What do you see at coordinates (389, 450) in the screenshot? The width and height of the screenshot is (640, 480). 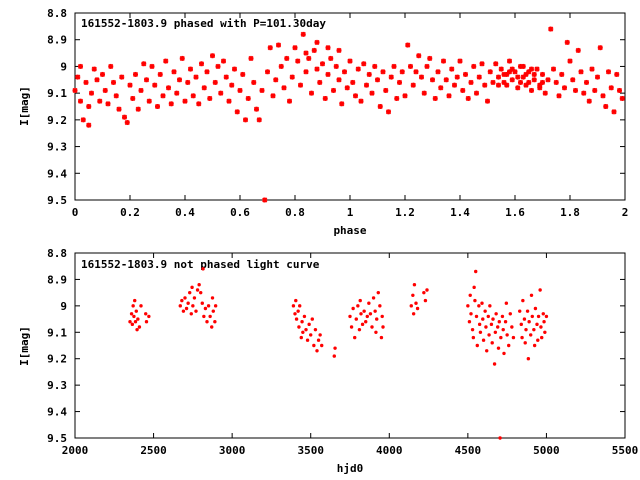 I see `bottom-x-tick-label: 4000` at bounding box center [389, 450].